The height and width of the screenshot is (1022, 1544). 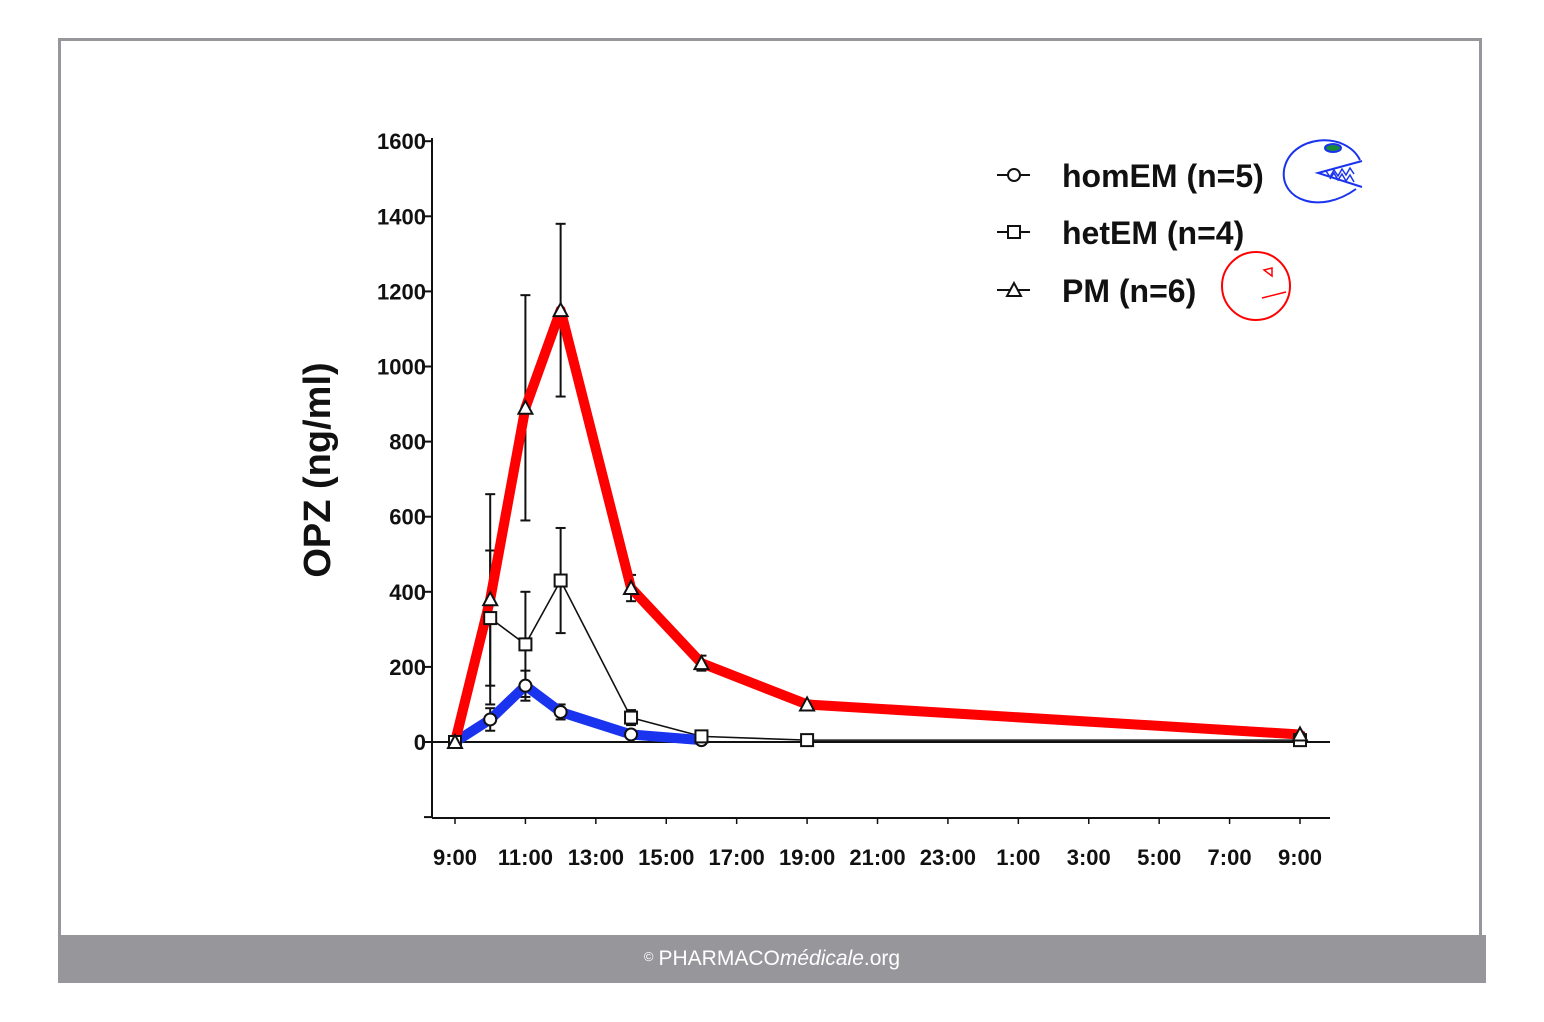 What do you see at coordinates (1129, 291) in the screenshot?
I see `legend-label: PM (n=6)` at bounding box center [1129, 291].